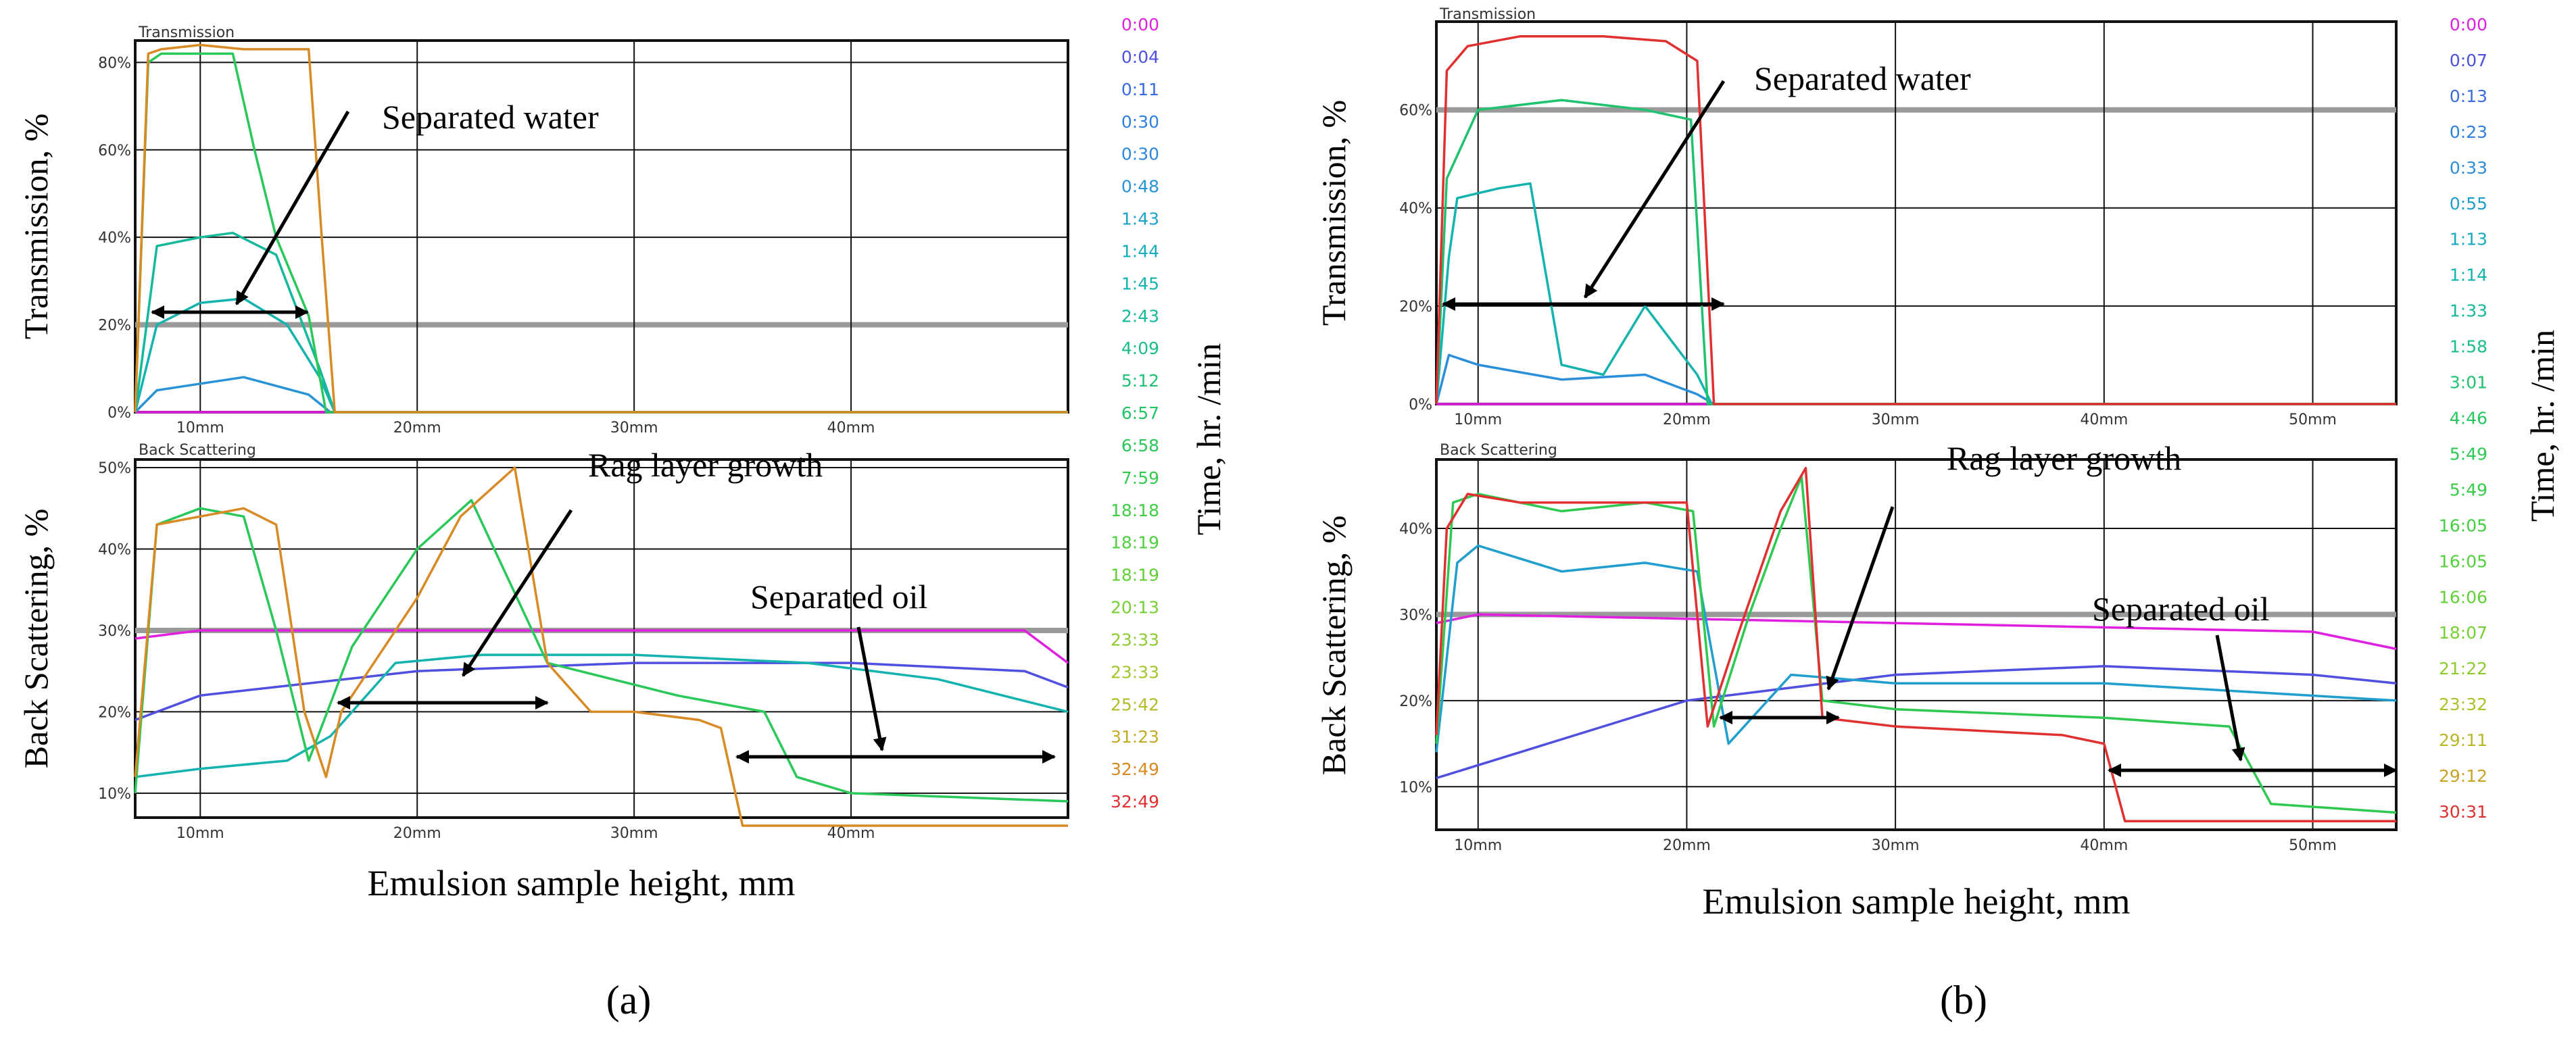 The height and width of the screenshot is (1046, 2576). What do you see at coordinates (1140, 316) in the screenshot?
I see `time-legend-entry: 2:43` at bounding box center [1140, 316].